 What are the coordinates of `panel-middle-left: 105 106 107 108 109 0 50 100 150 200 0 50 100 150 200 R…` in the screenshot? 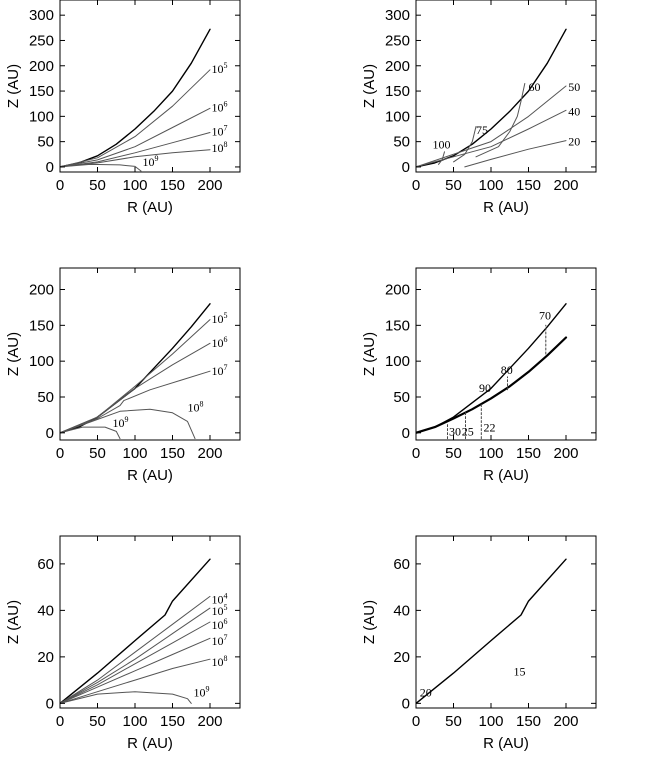 It's located at (123, 375).